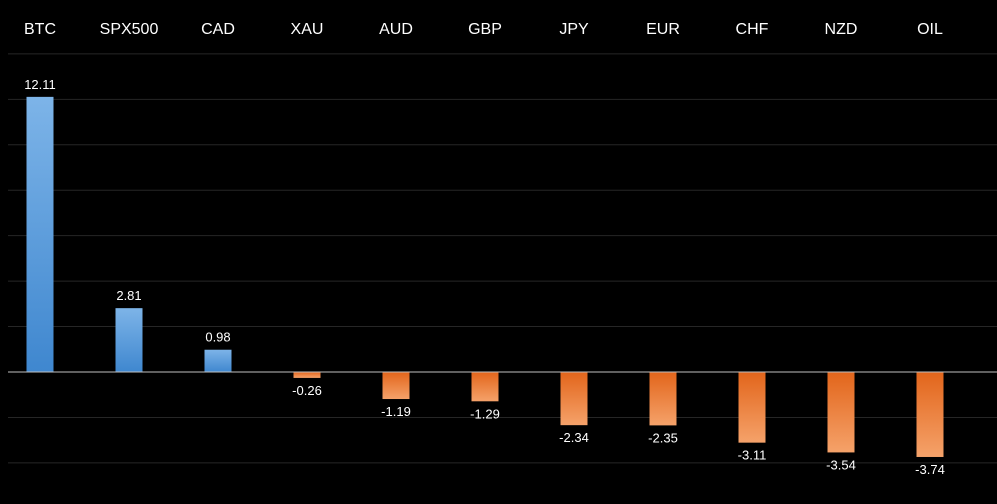  What do you see at coordinates (396, 411) in the screenshot?
I see `value-label: -1.19` at bounding box center [396, 411].